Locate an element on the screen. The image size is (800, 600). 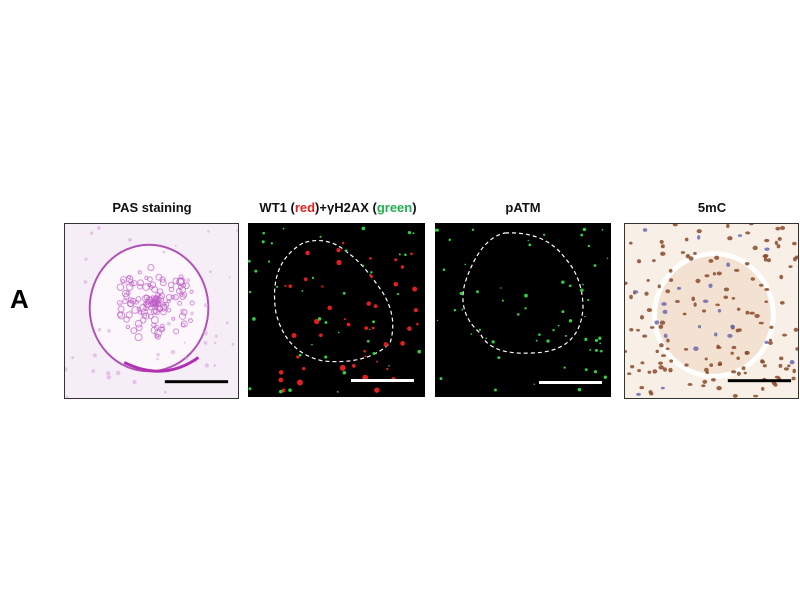
scale-bar is located at coordinates (759, 381).